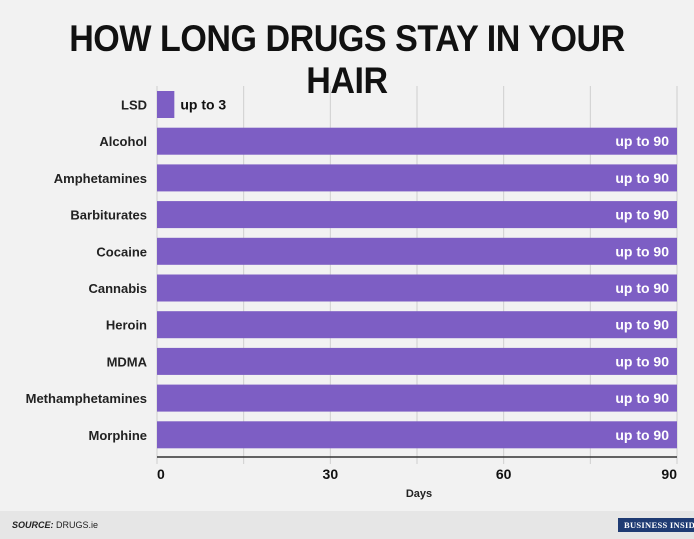  I want to click on source-credit: SOURCE: DRUGS.ie, so click(55, 525).